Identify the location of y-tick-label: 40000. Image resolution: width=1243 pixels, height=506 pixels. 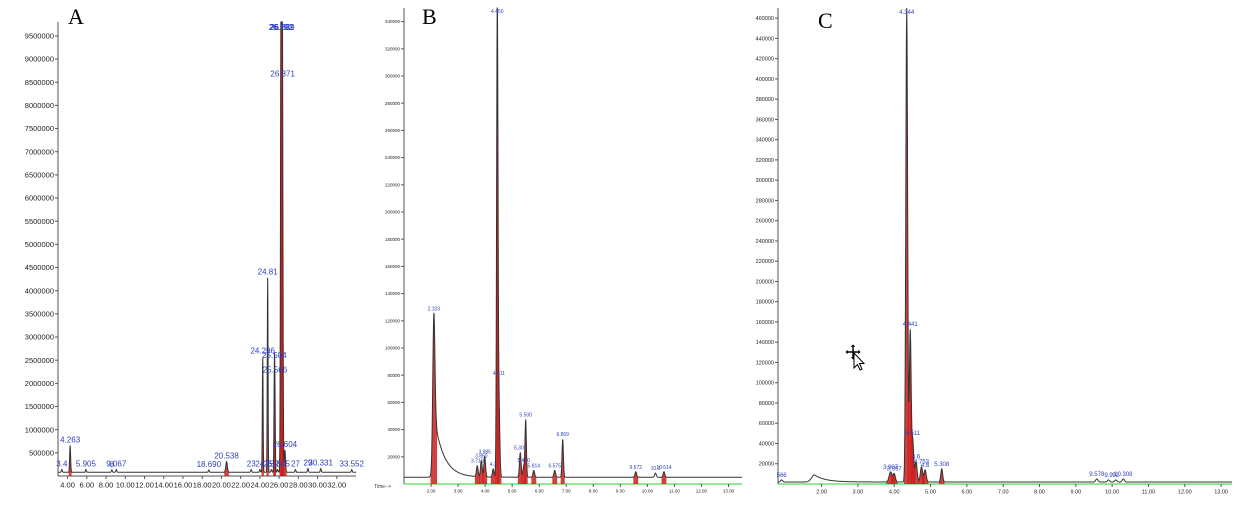
(766, 444).